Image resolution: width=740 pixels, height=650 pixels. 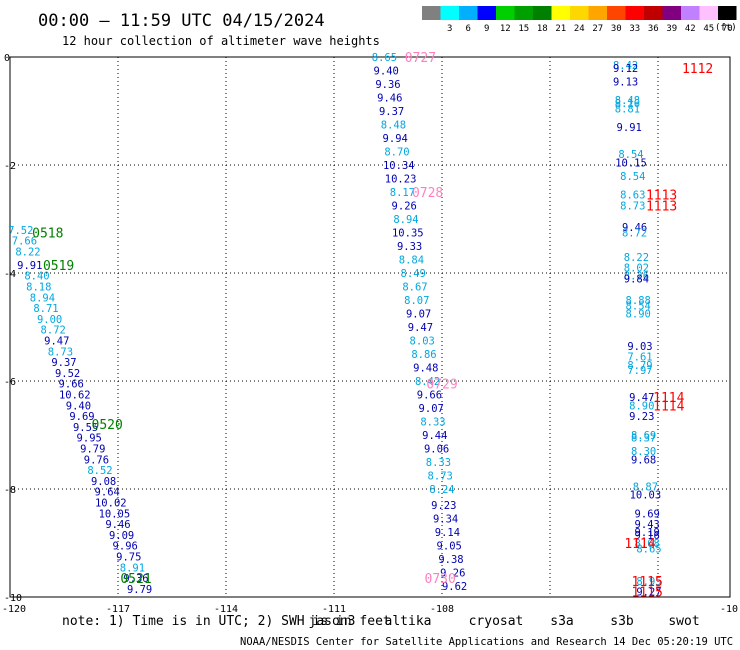 I want to click on legend-label: 18, so click(x=542, y=29).